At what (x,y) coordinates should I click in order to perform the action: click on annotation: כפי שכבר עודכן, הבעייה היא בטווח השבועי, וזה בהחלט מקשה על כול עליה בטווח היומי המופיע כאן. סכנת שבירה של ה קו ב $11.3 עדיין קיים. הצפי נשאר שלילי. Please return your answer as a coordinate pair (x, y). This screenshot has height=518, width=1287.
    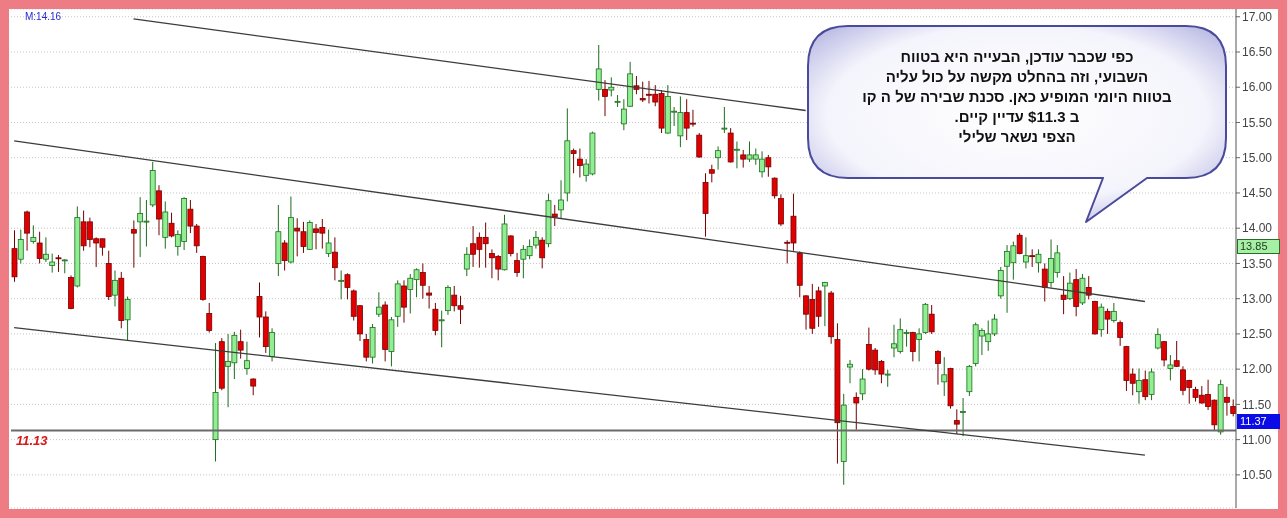
    Looking at the image, I should click on (1017, 97).